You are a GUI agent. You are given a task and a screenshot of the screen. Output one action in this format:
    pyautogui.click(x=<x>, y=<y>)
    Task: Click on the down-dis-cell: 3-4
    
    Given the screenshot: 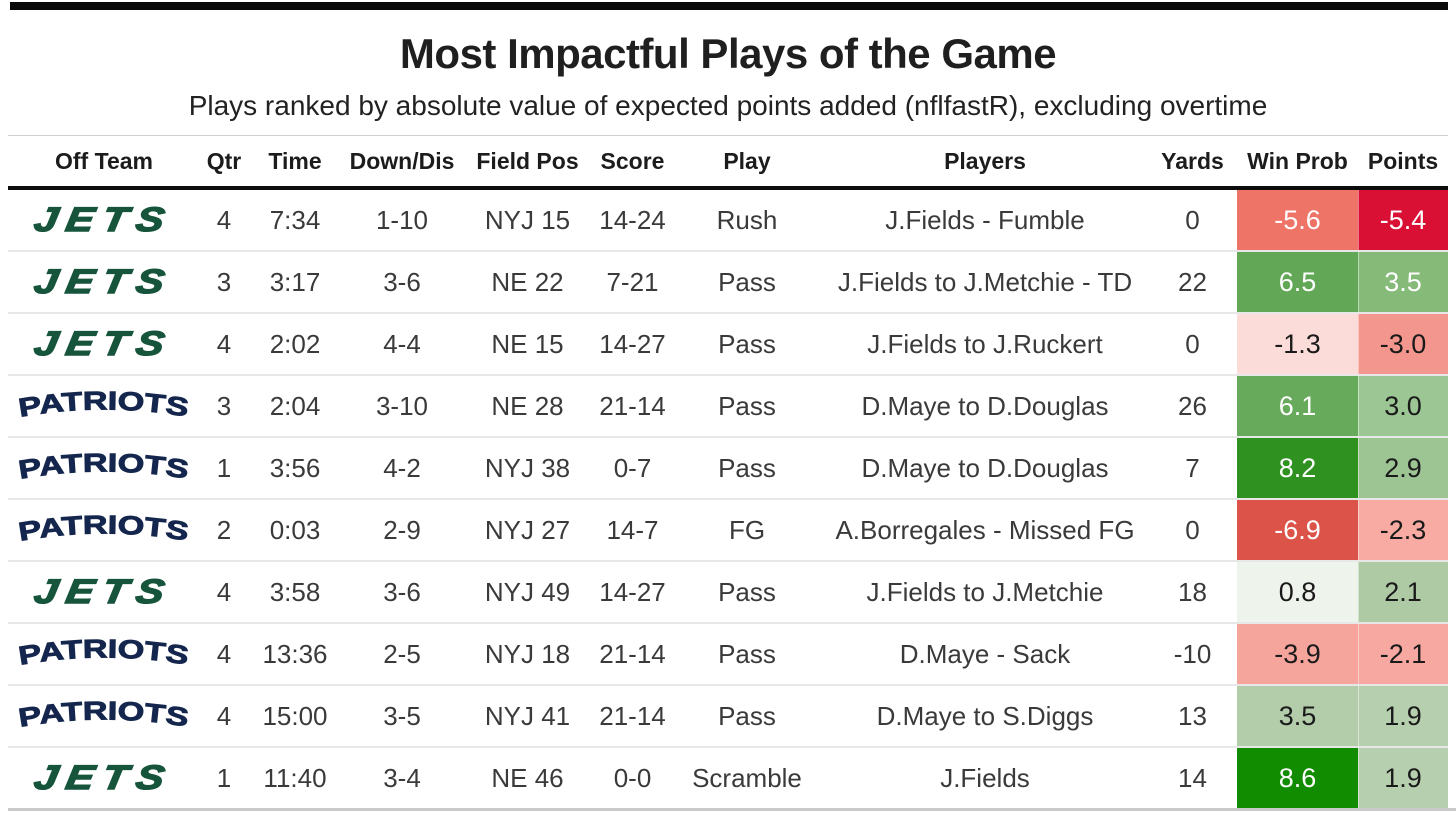 What is the action you would take?
    pyautogui.click(x=402, y=777)
    